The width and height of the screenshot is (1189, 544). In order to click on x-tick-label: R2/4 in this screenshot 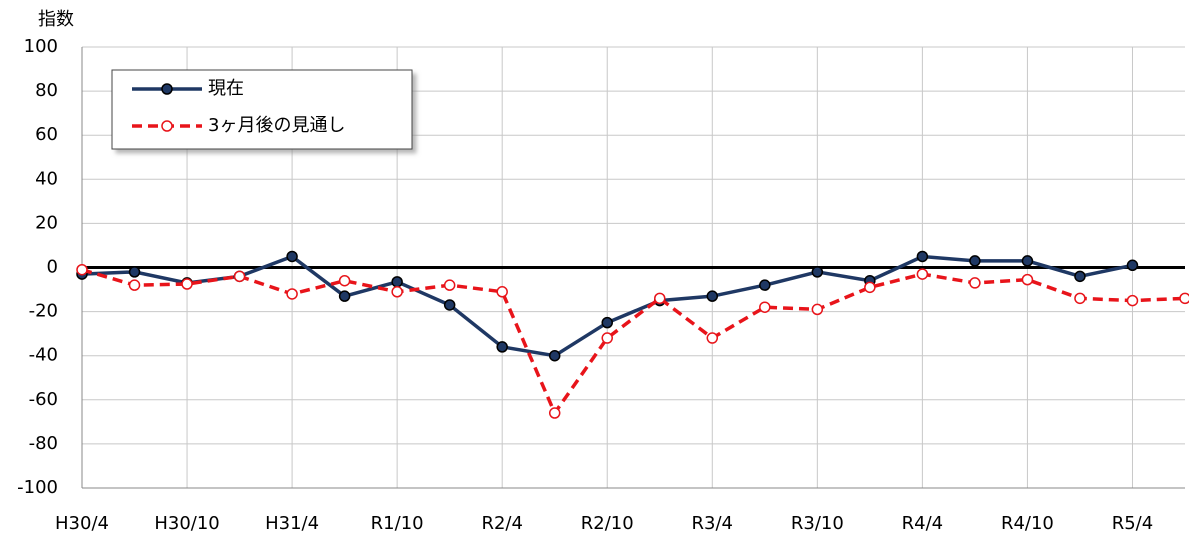, I will do `click(501, 523)`.